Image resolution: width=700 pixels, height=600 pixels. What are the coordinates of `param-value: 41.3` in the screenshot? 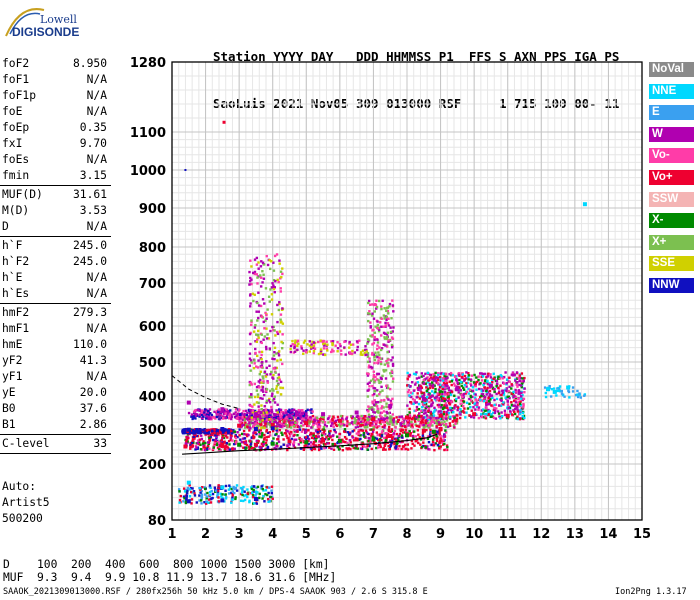 It's located at (93, 360).